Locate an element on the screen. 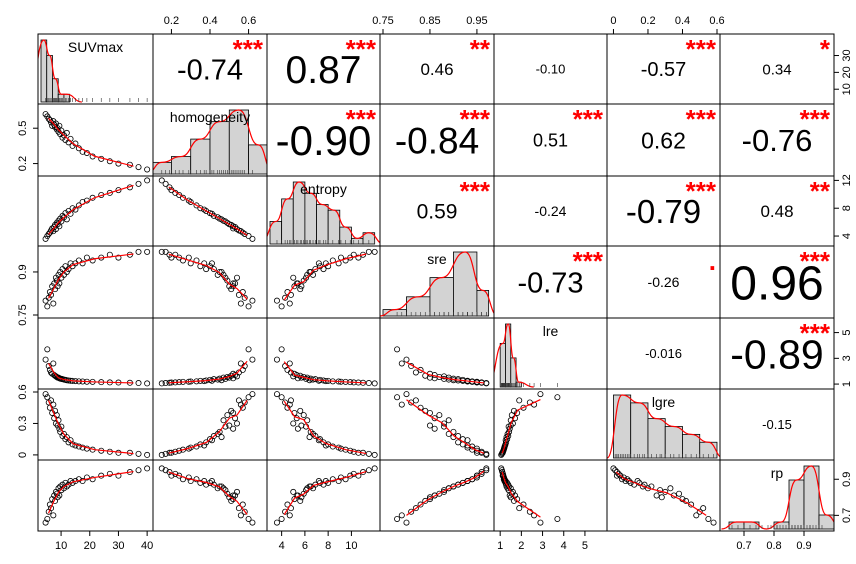 Image resolution: width=856 pixels, height=564 pixels. x-tick-label: 30 is located at coordinates (118, 546).